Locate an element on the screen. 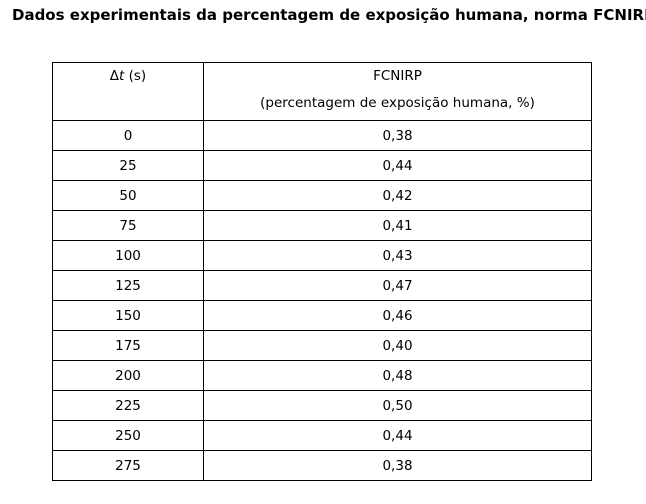  cell-fcnirp-value: 0,42 is located at coordinates (397, 195).